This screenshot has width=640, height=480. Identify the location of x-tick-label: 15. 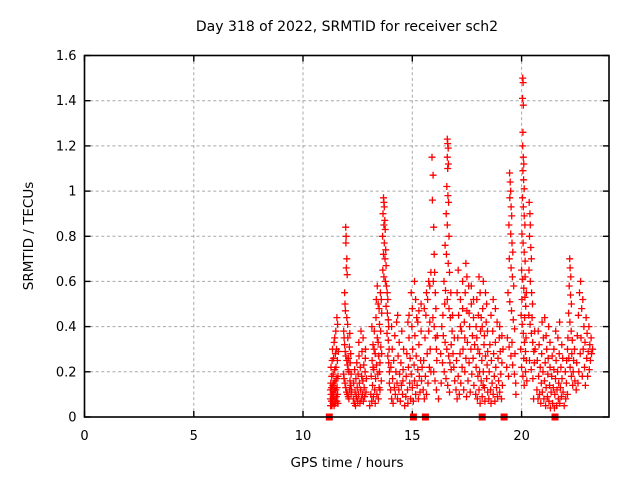
(412, 436).